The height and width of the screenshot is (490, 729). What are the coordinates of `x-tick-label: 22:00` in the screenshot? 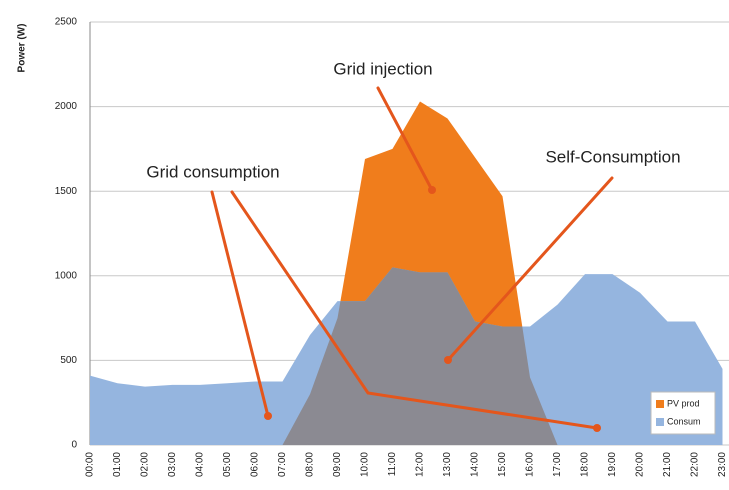 It's located at (695, 464).